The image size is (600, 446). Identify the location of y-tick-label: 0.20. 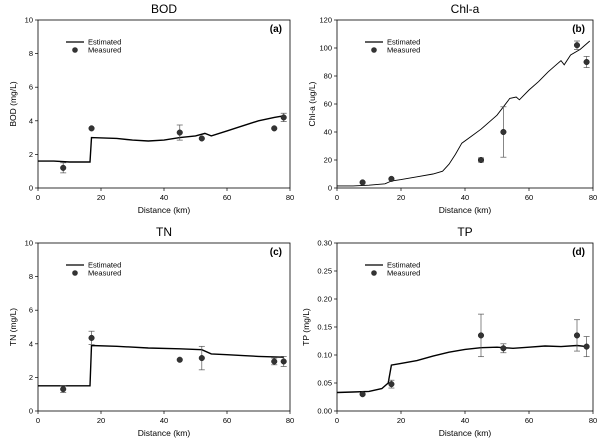
(324, 299).